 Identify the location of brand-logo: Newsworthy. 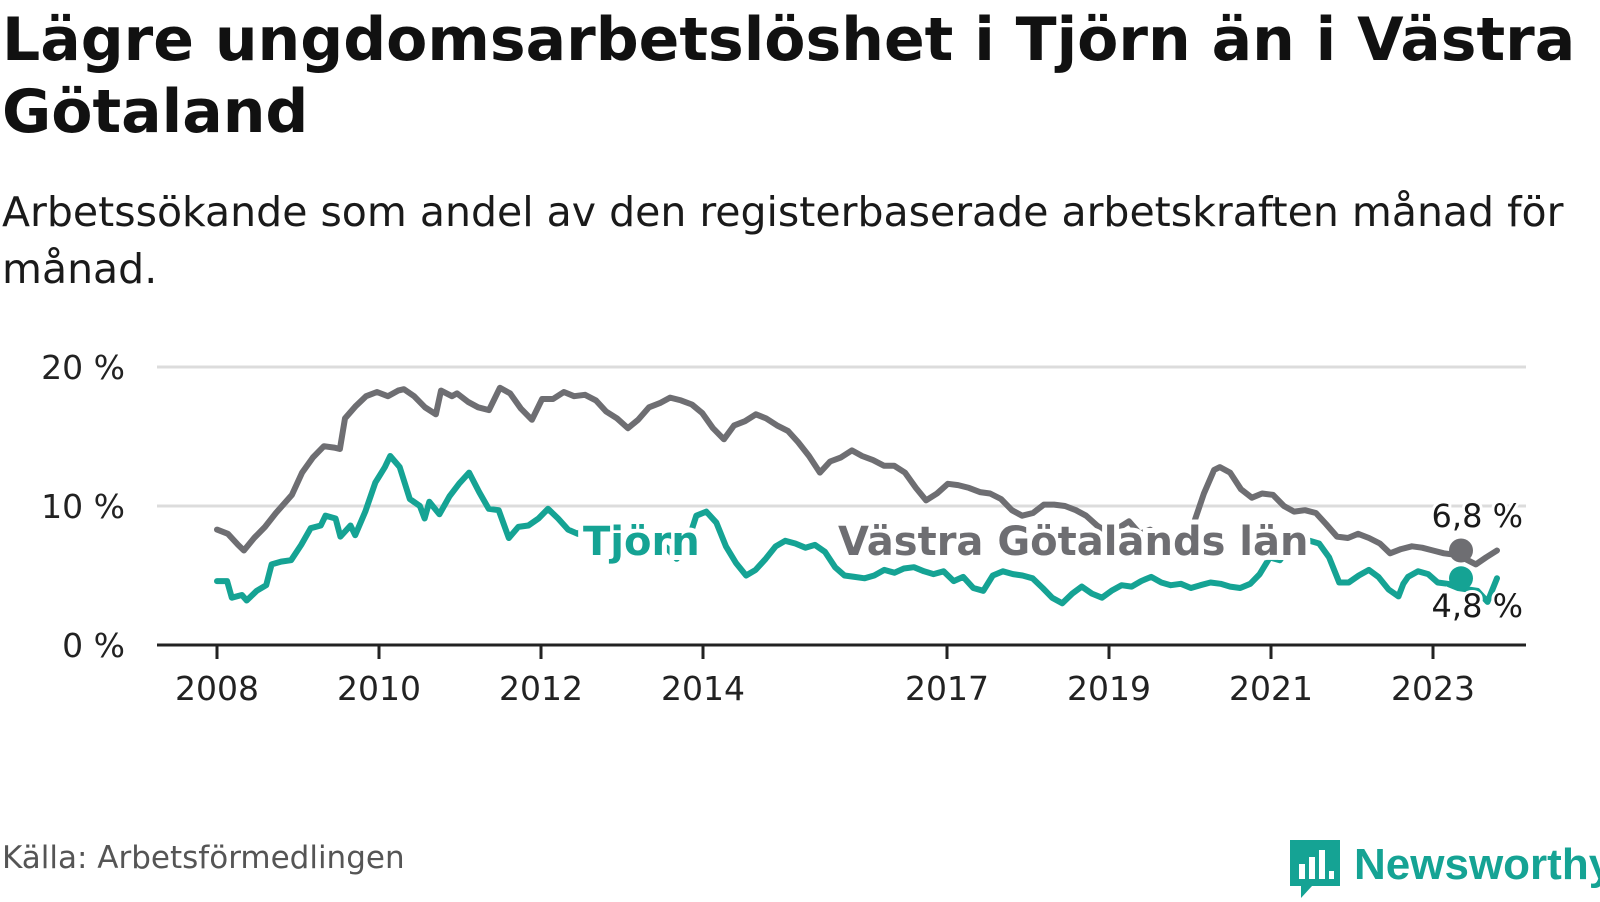
(1445, 871).